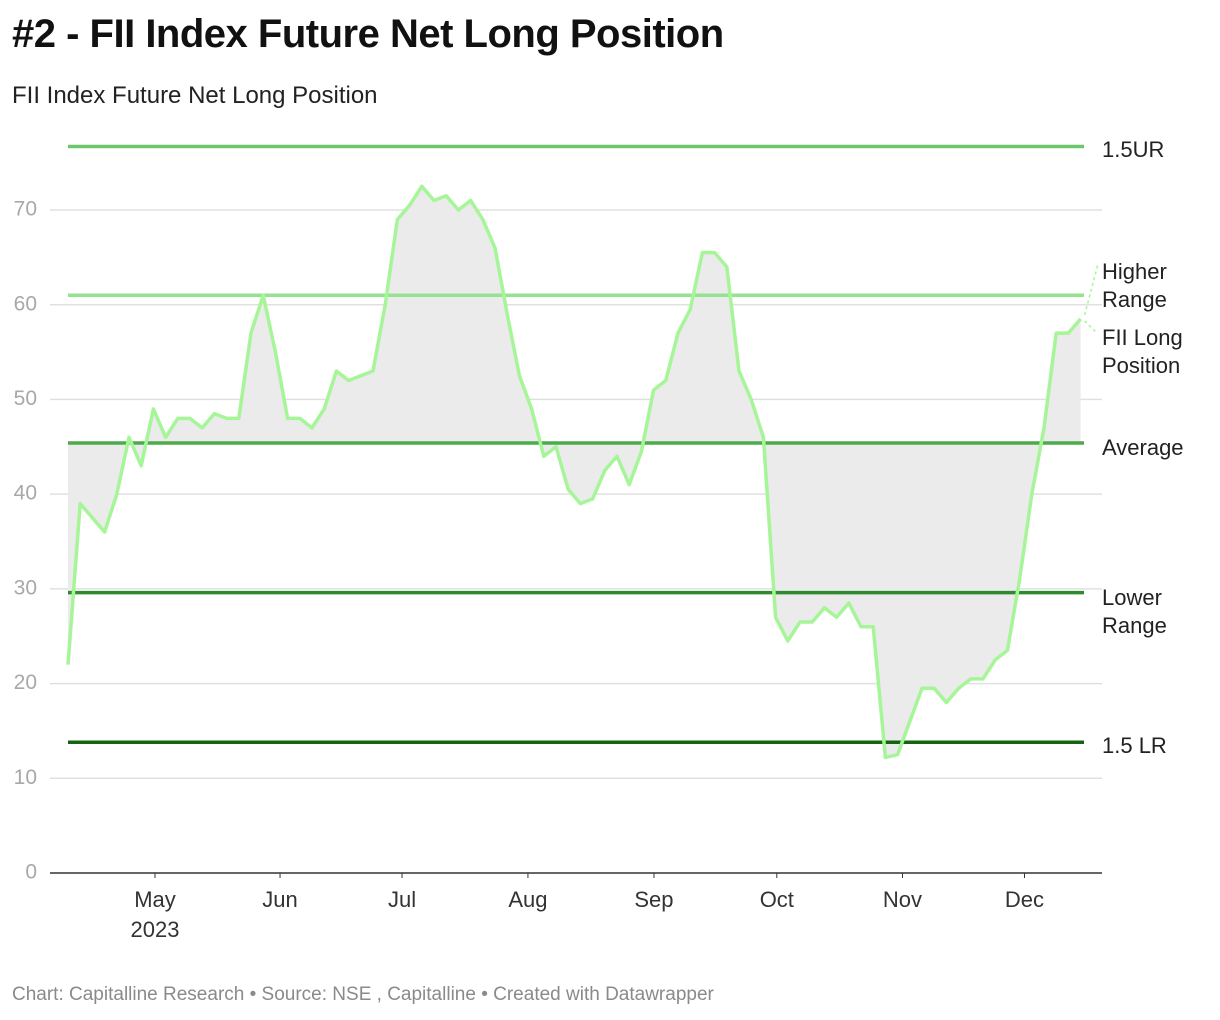 This screenshot has width=1220, height=1020. What do you see at coordinates (1134, 285) in the screenshot?
I see `reference-label: Higher Range` at bounding box center [1134, 285].